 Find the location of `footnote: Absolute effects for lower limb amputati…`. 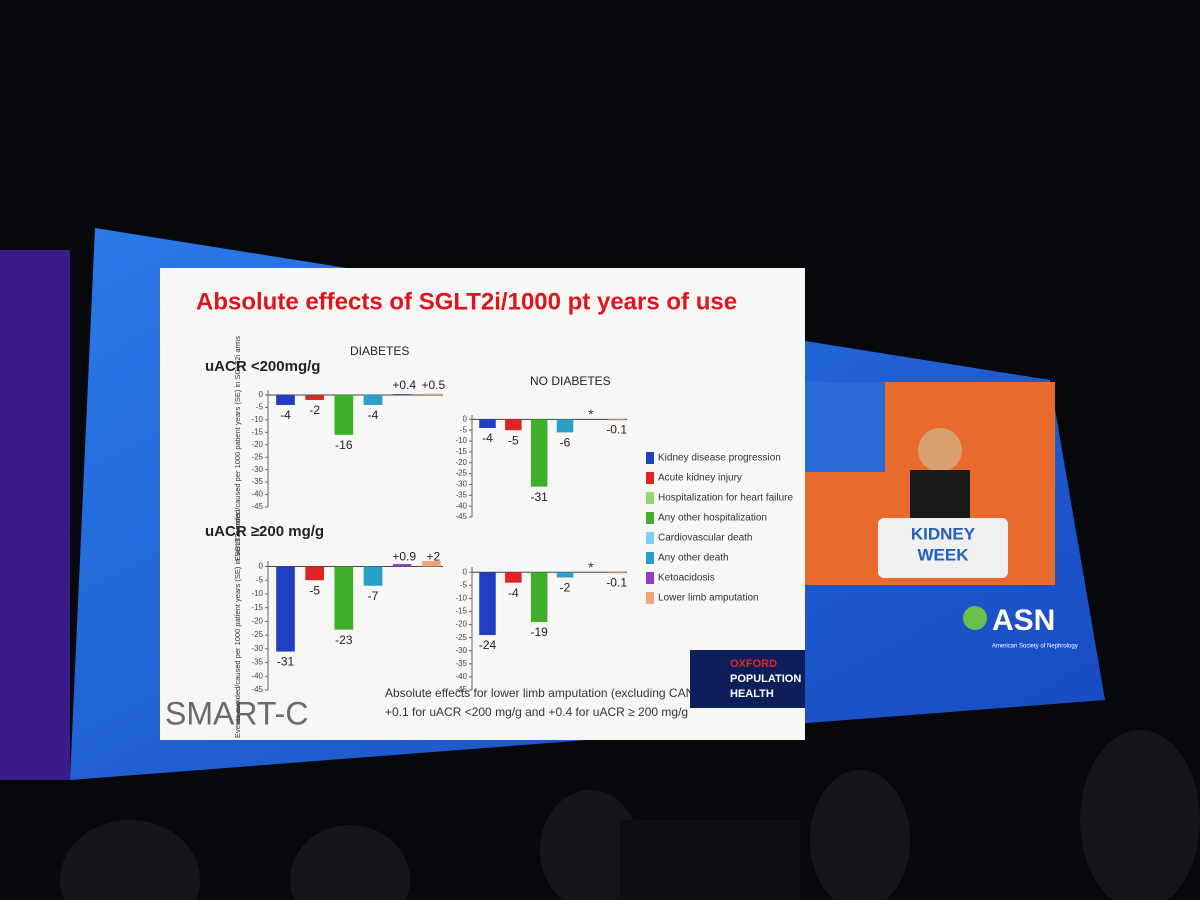

footnote: Absolute effects for lower limb amputati… is located at coordinates (555, 693).